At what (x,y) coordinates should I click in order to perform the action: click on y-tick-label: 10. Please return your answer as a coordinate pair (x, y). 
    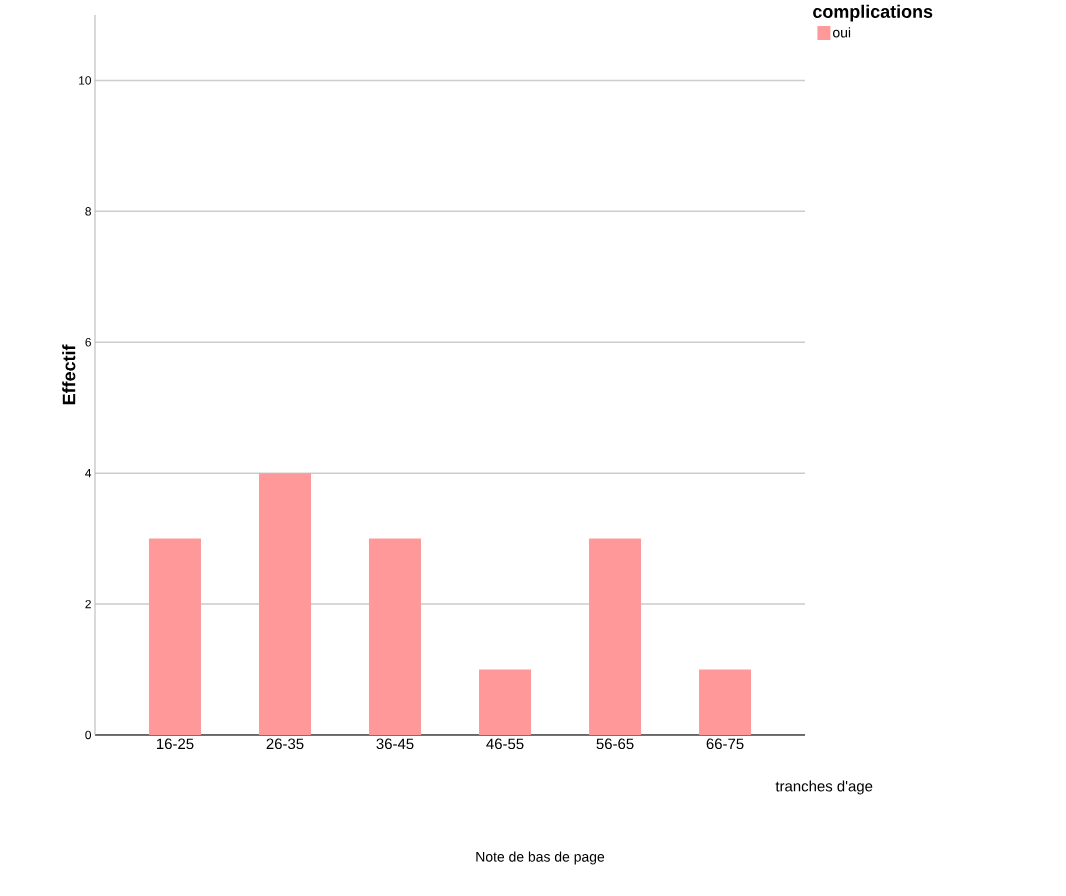
    Looking at the image, I should click on (85, 80).